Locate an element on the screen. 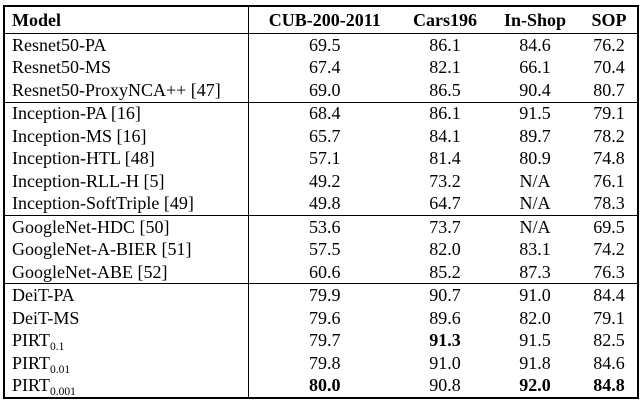 This screenshot has width=640, height=404. model-subscript: 0.001 is located at coordinates (62, 392).